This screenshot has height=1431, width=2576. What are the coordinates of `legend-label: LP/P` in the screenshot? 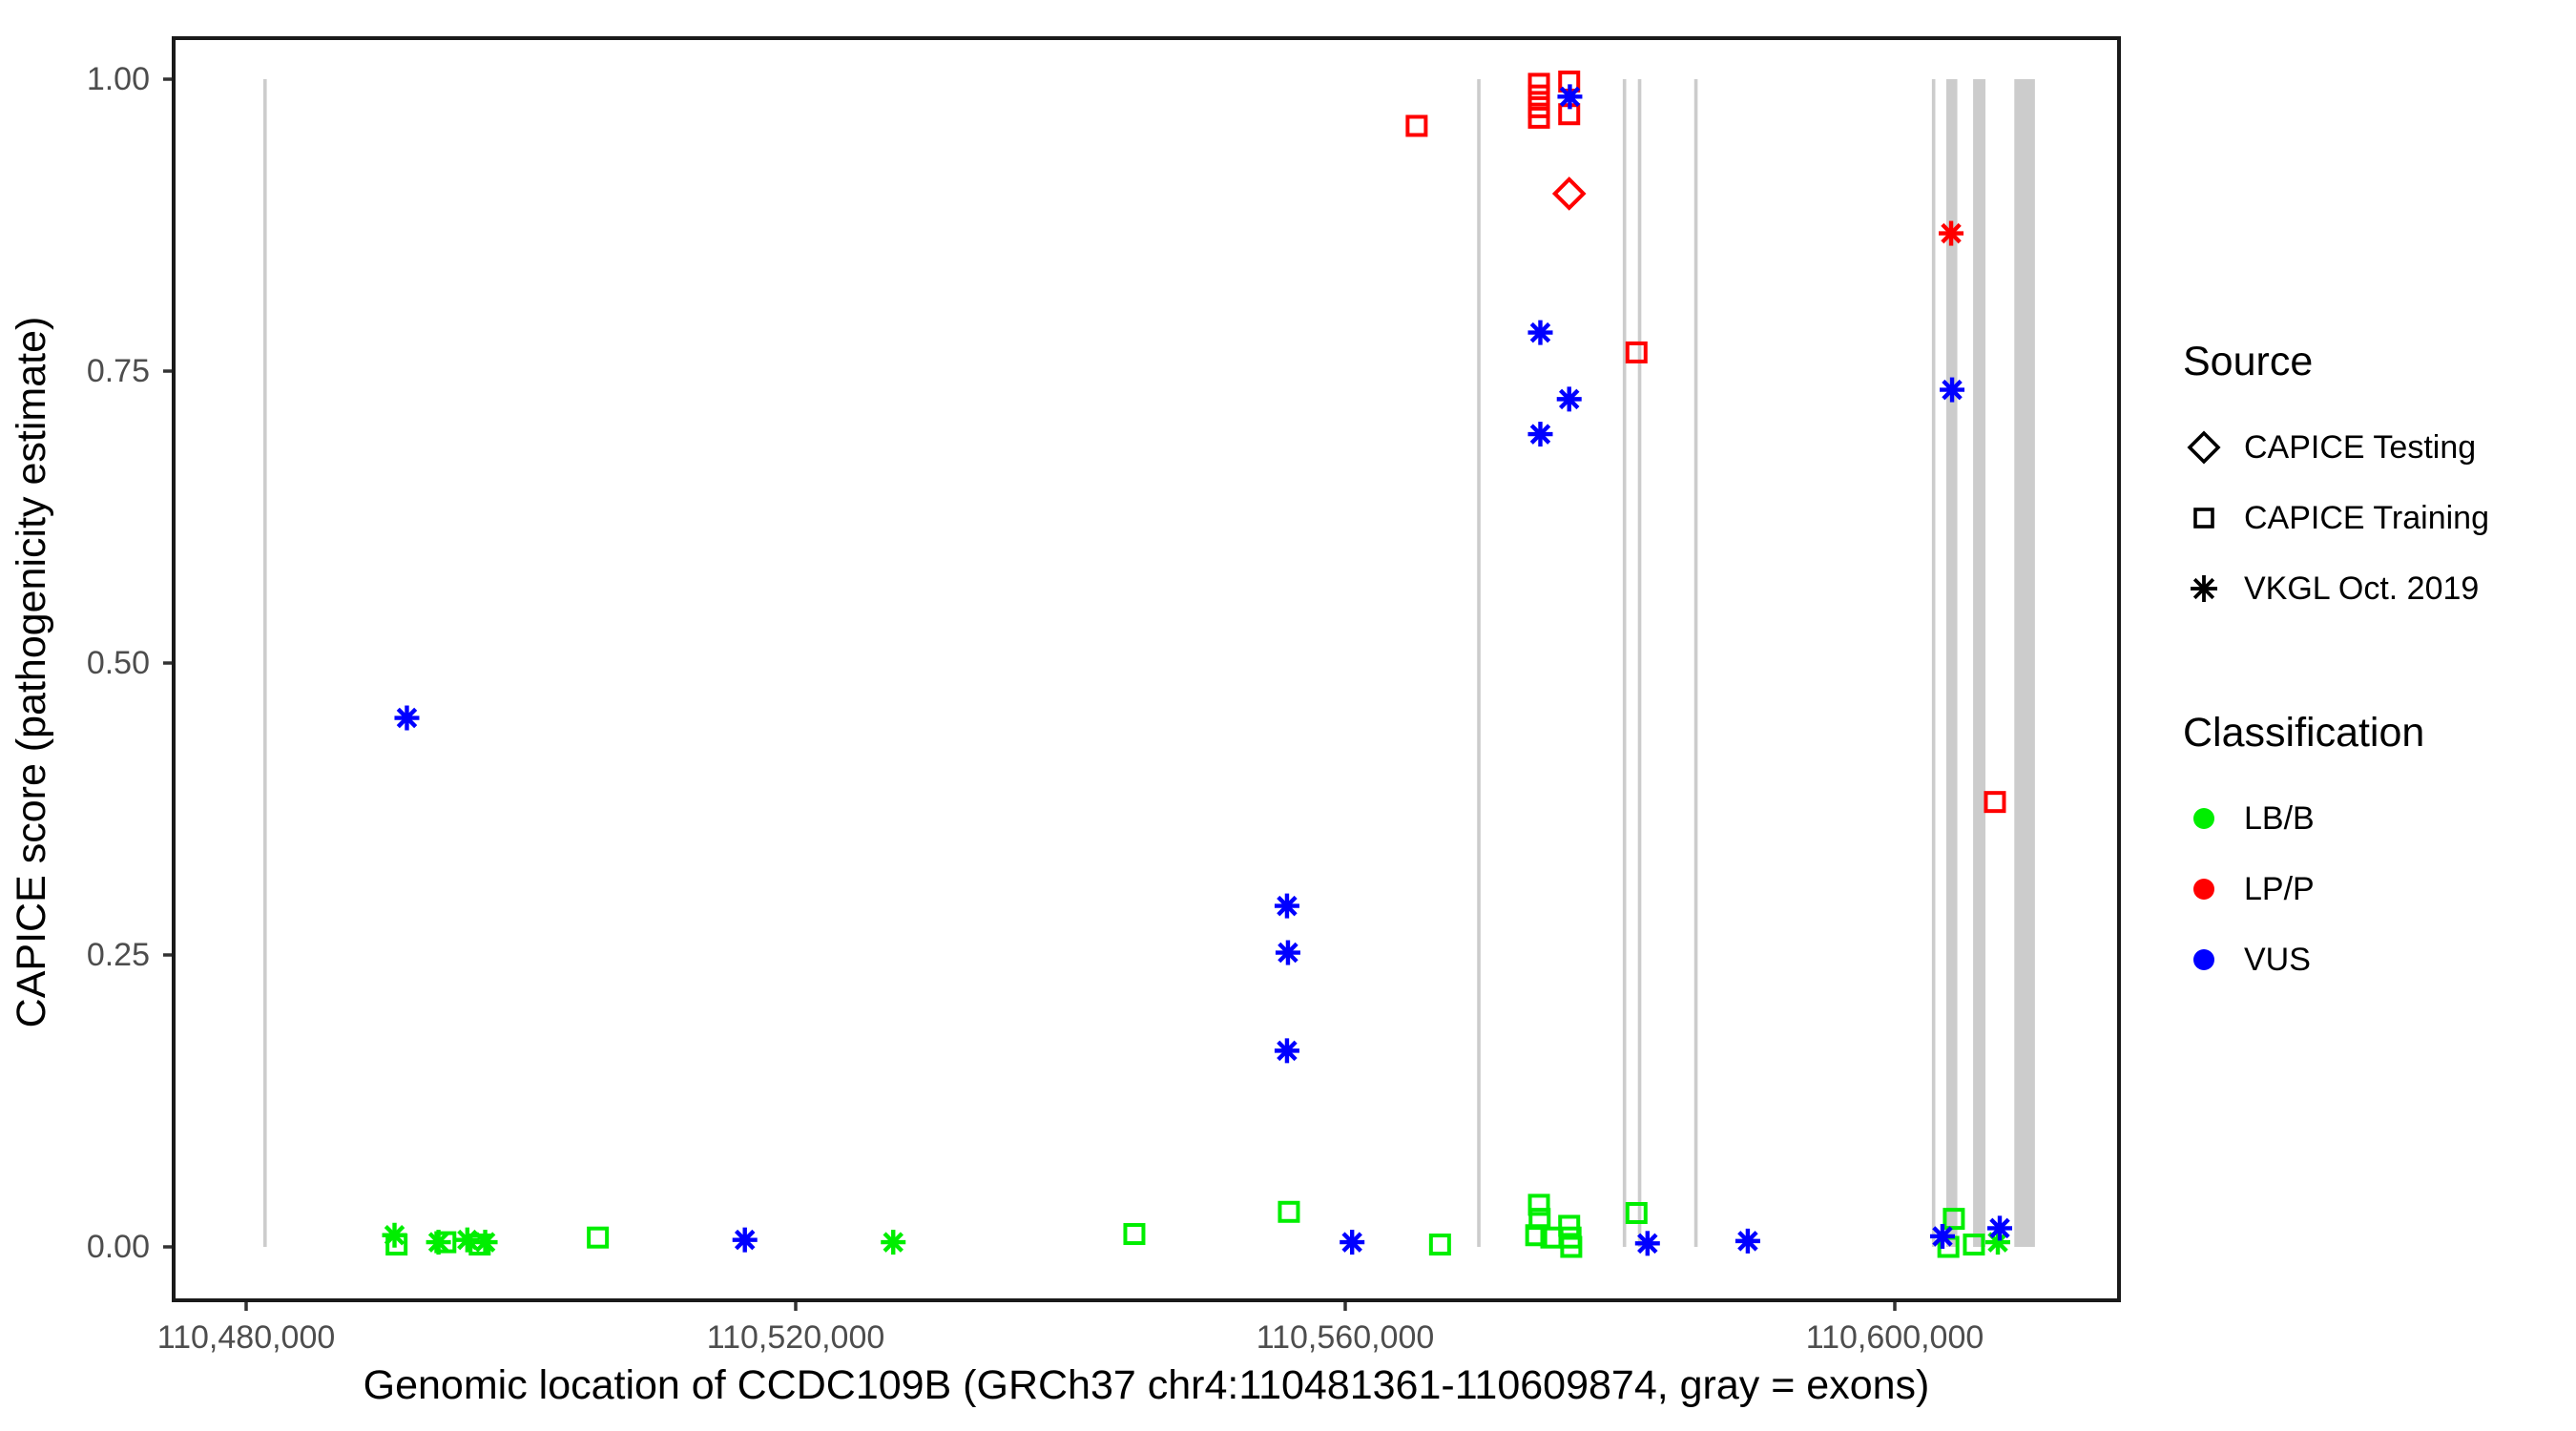 It's located at (2279, 888).